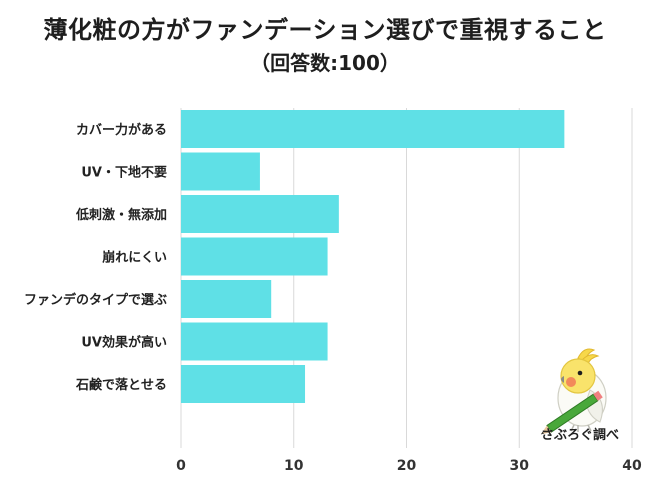  Describe the element at coordinates (121, 215) in the screenshot. I see `category-label: 低刺激・無添加` at that location.